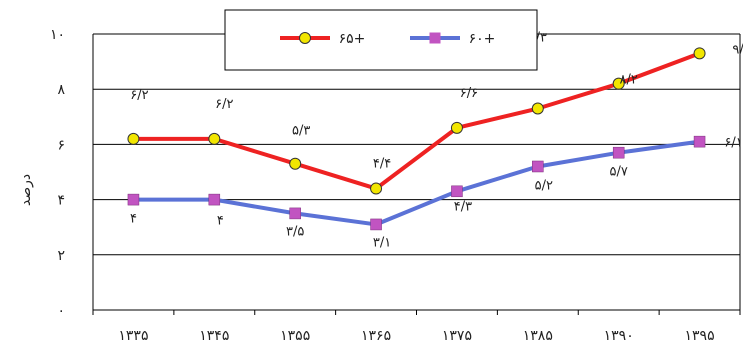 The height and width of the screenshot is (347, 743). I want to click on data-label: ۳/۵, so click(295, 231).